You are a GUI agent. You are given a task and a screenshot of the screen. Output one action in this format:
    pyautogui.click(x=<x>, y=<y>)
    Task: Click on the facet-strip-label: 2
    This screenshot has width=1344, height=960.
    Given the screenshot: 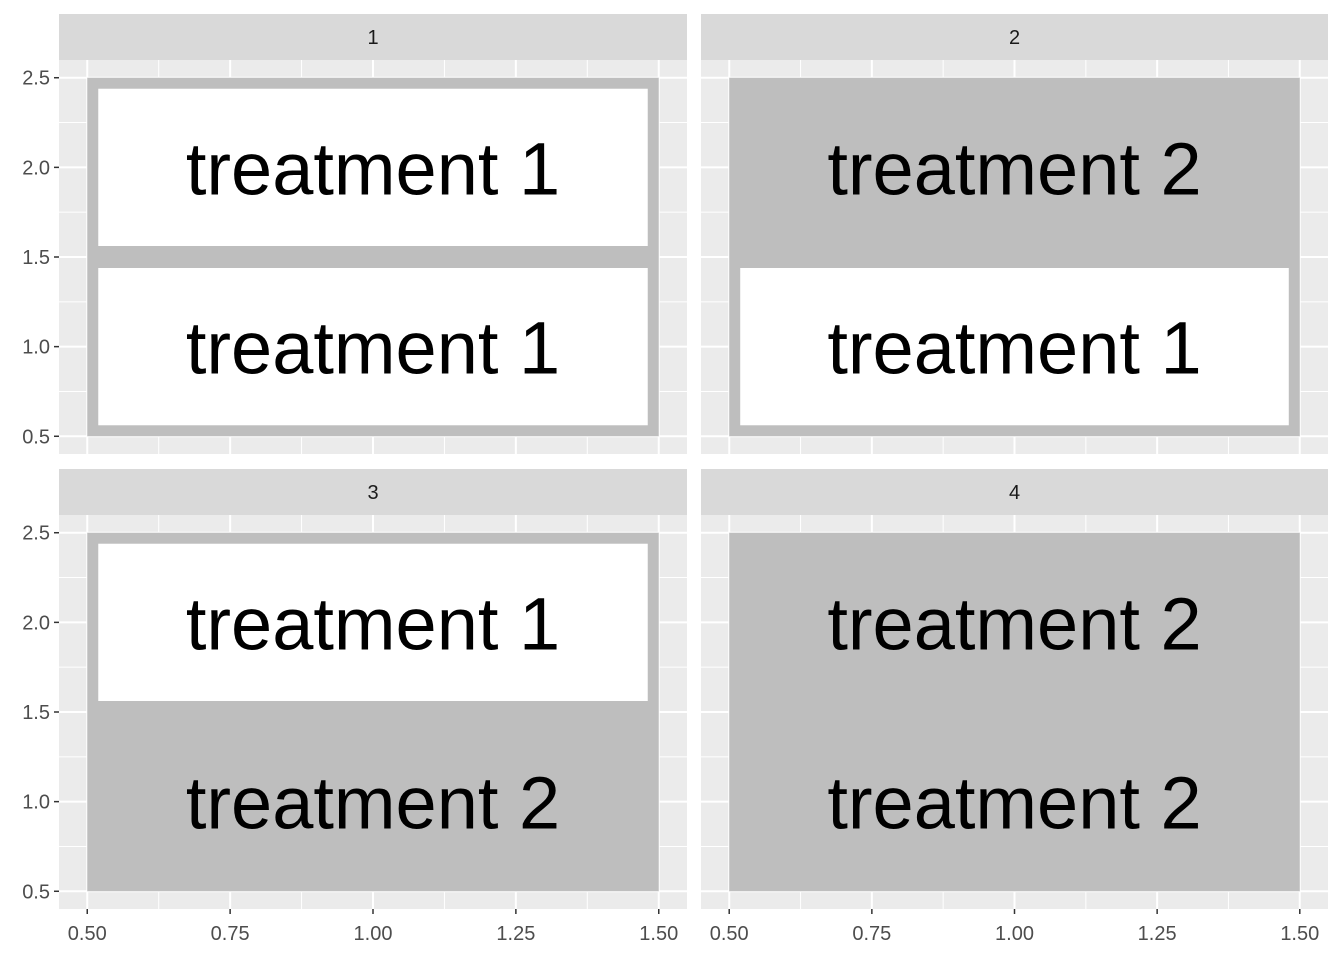 What is the action you would take?
    pyautogui.click(x=1014, y=38)
    